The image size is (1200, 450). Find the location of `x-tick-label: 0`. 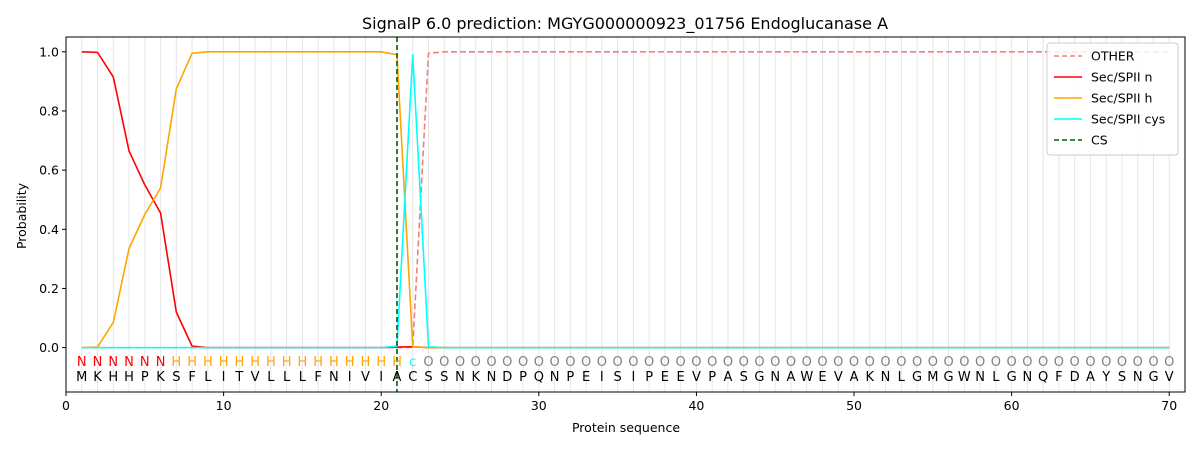

x-tick-label: 0 is located at coordinates (66, 405).